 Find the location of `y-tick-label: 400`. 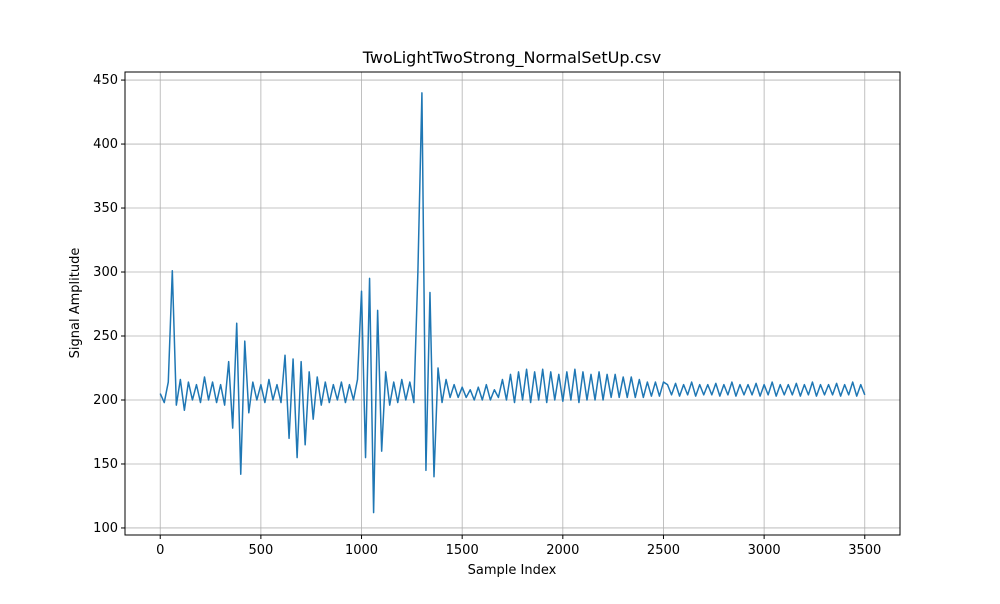

y-tick-label: 400 is located at coordinates (105, 144).